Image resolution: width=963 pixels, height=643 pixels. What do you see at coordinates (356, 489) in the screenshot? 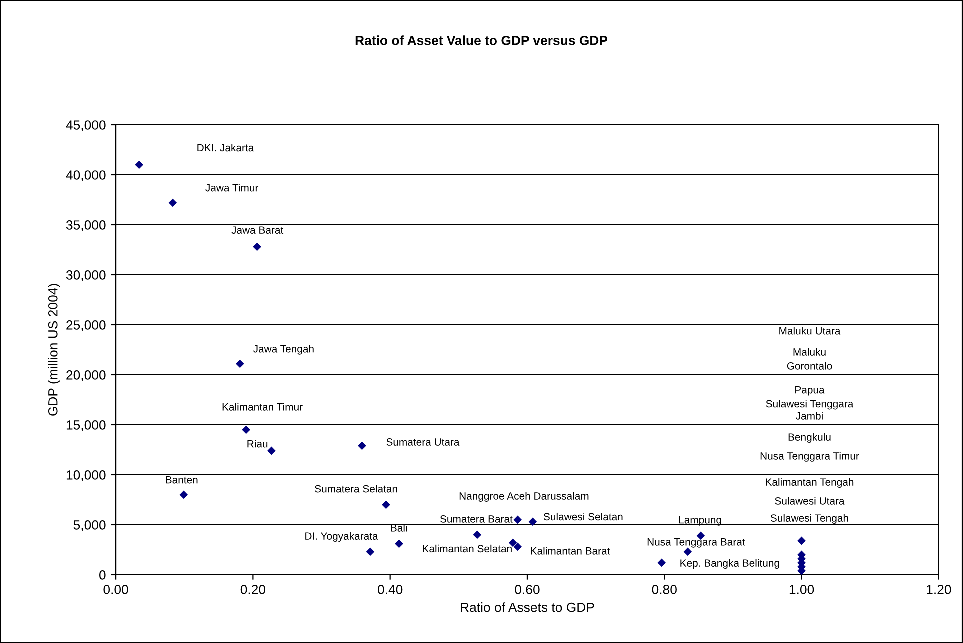
I see `annotation: Sumatera Selatan` at bounding box center [356, 489].